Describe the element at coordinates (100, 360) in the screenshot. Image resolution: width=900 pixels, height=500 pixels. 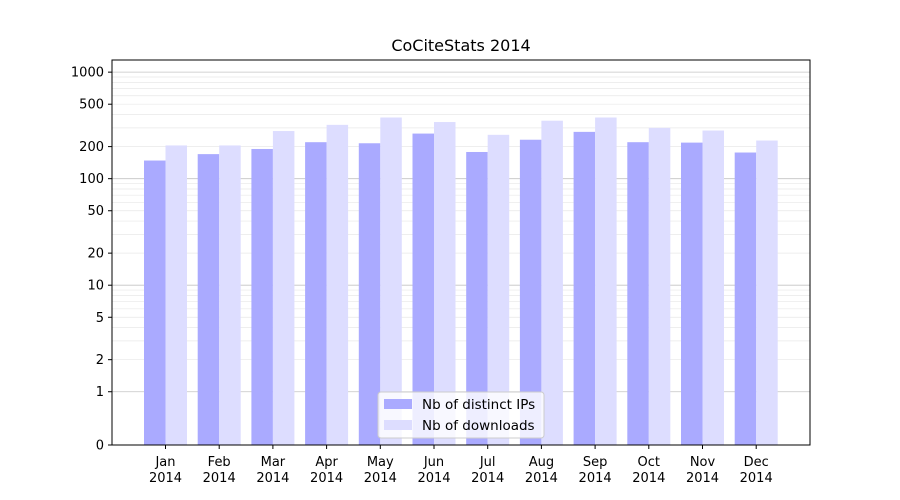
I see `y-tick-label: 2` at that location.